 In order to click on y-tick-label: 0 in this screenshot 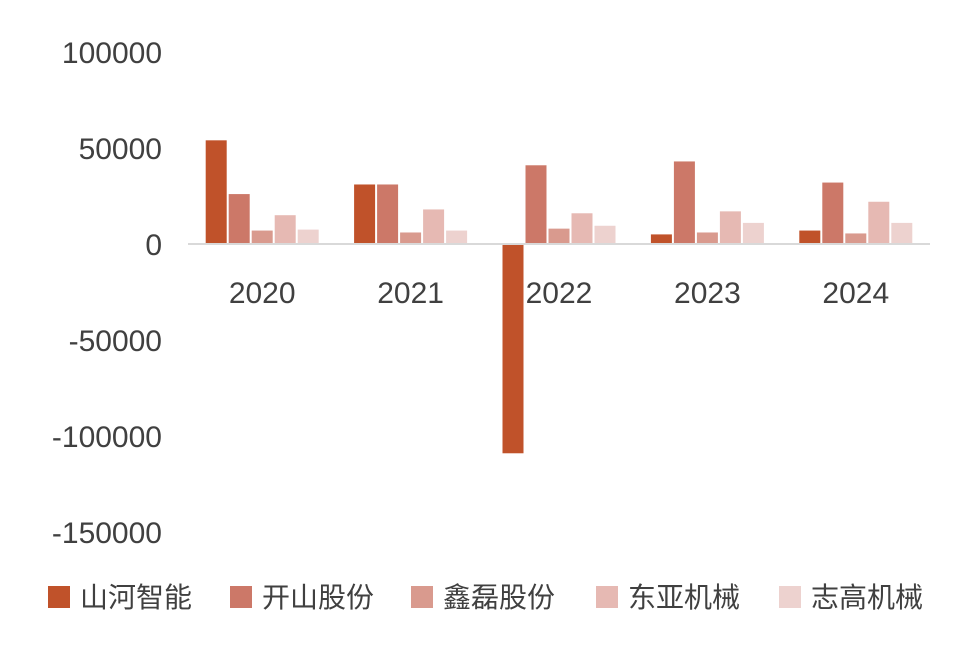, I will do `click(153, 245)`.